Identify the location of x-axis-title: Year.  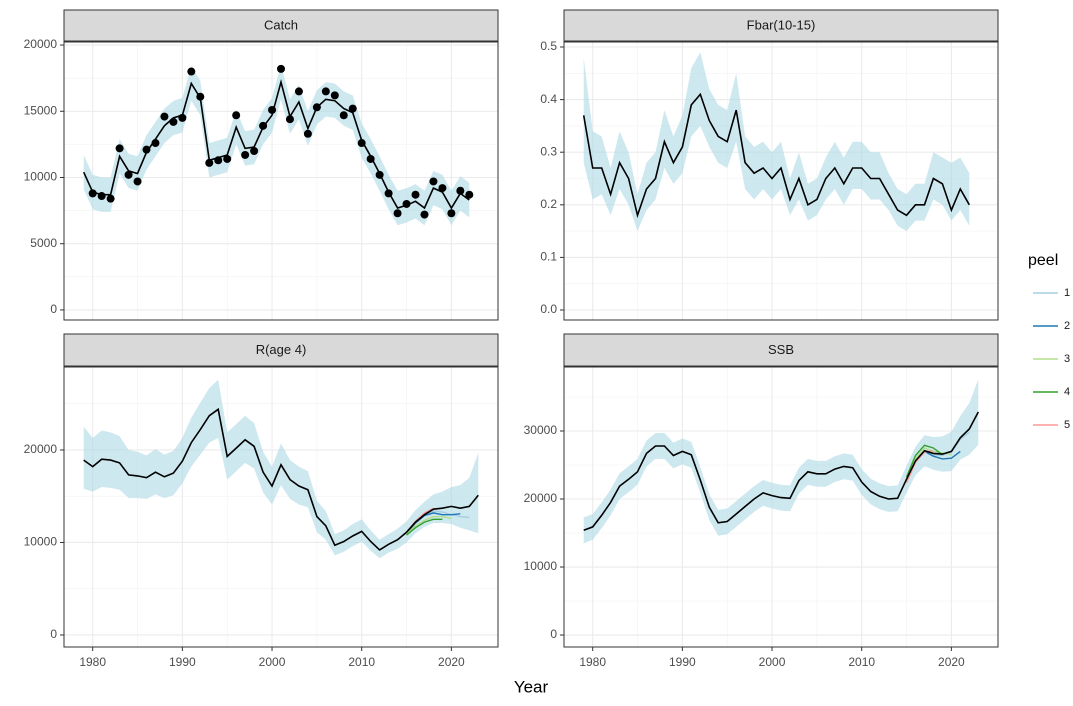
(531, 686).